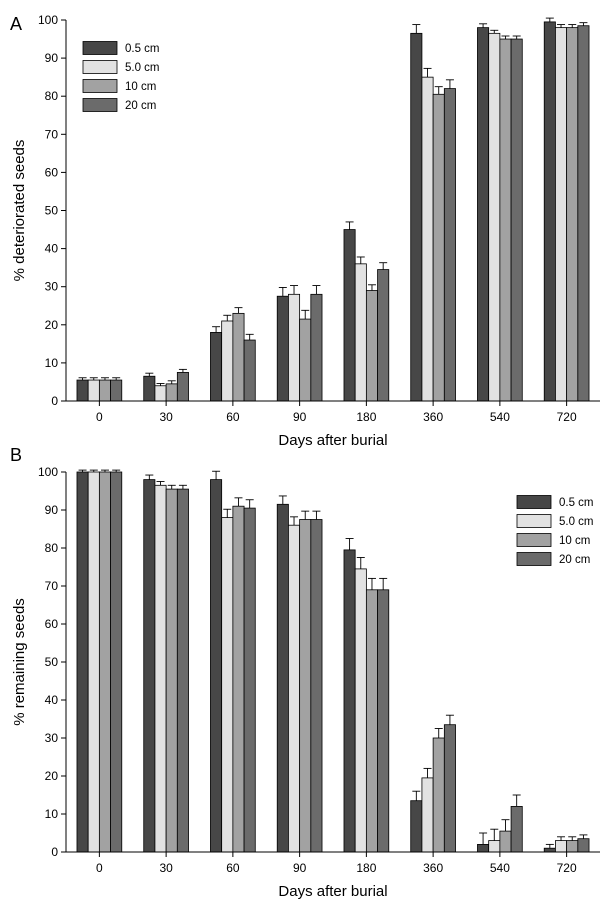 The height and width of the screenshot is (902, 603). What do you see at coordinates (99, 868) in the screenshot?
I see `x-tick-label: 0` at bounding box center [99, 868].